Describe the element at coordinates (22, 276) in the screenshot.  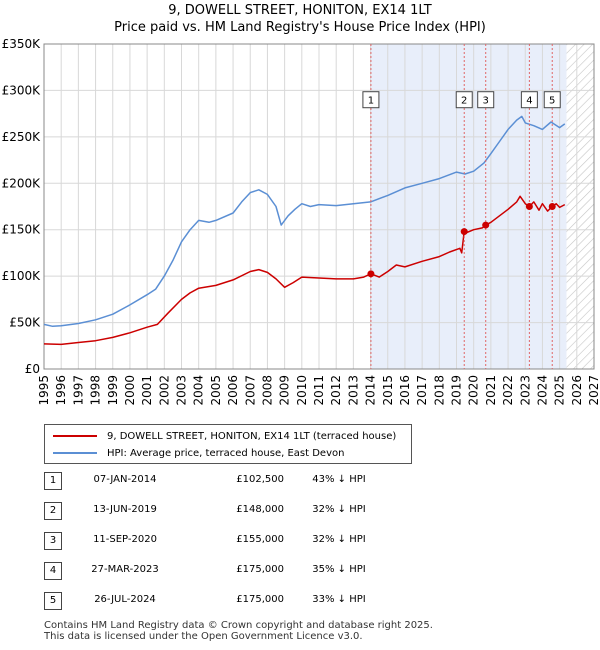
I see `y-tick-label: £100K` at that location.